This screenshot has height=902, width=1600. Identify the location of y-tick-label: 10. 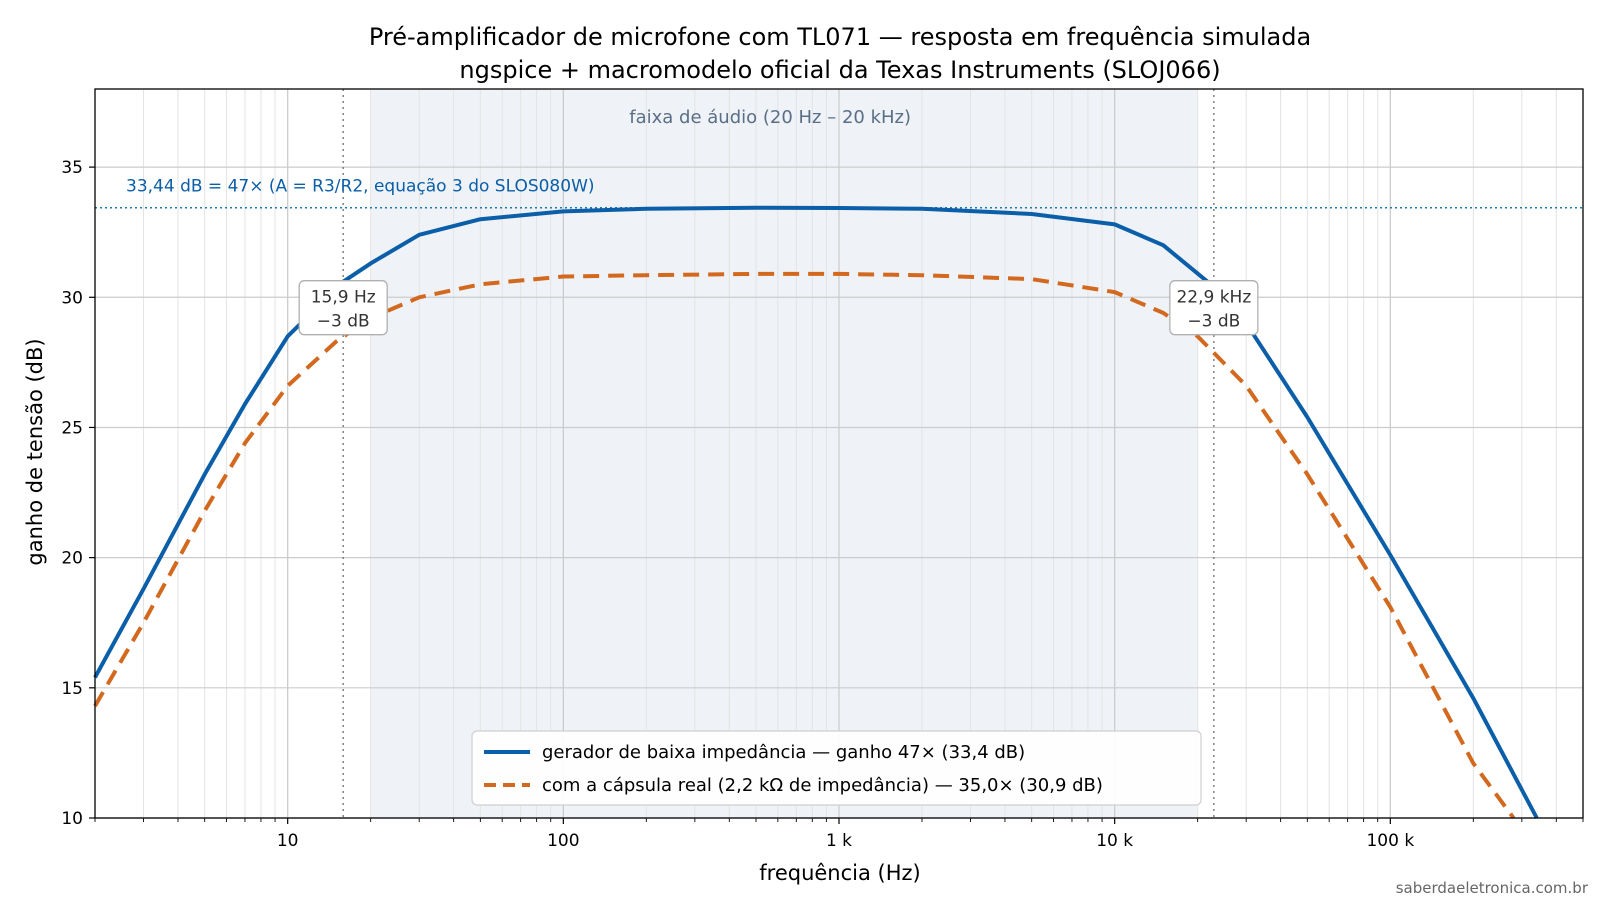
(72, 819).